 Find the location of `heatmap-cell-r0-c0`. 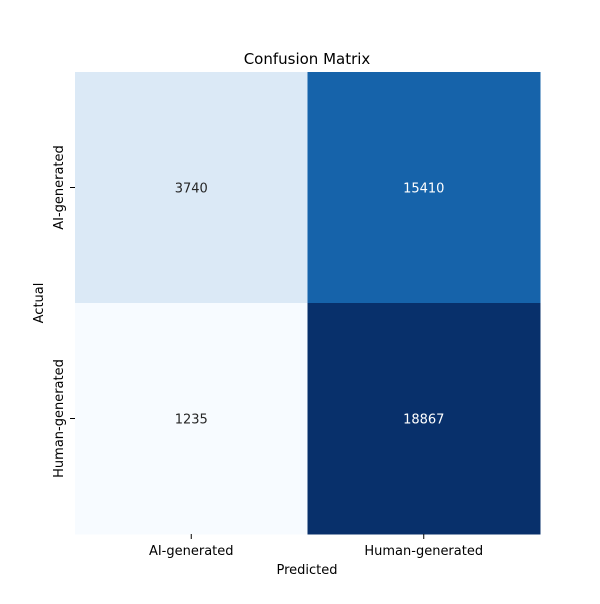

heatmap-cell-r0-c0 is located at coordinates (191, 188).